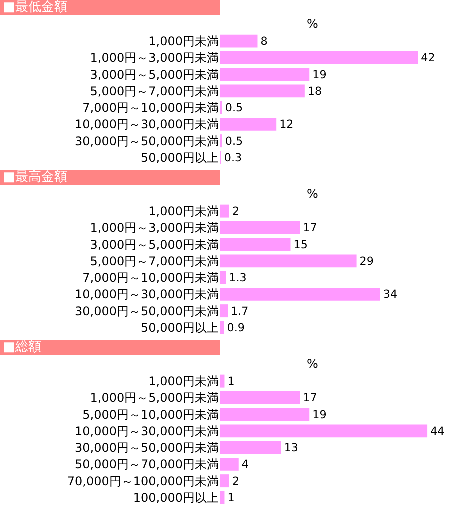 The width and height of the screenshot is (456, 511). I want to click on data-label: 34, so click(390, 295).